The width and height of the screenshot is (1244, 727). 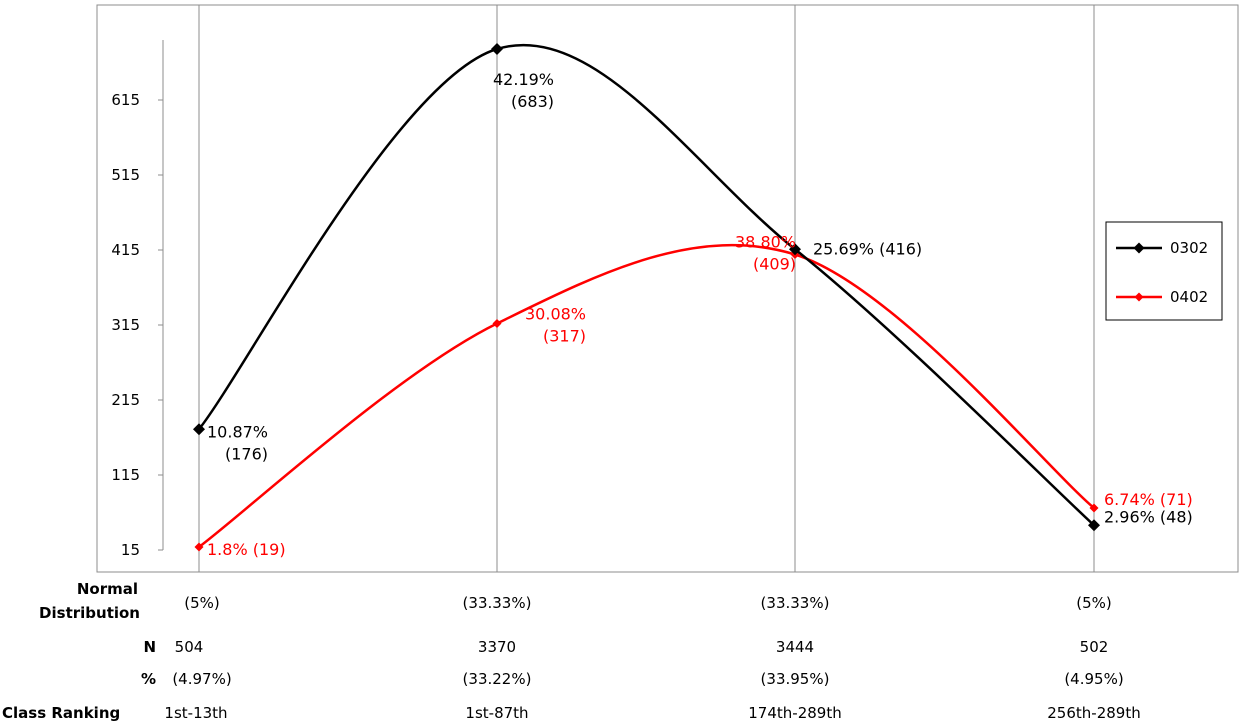 I want to click on y-tick-label-1: 115, so click(x=125, y=475).